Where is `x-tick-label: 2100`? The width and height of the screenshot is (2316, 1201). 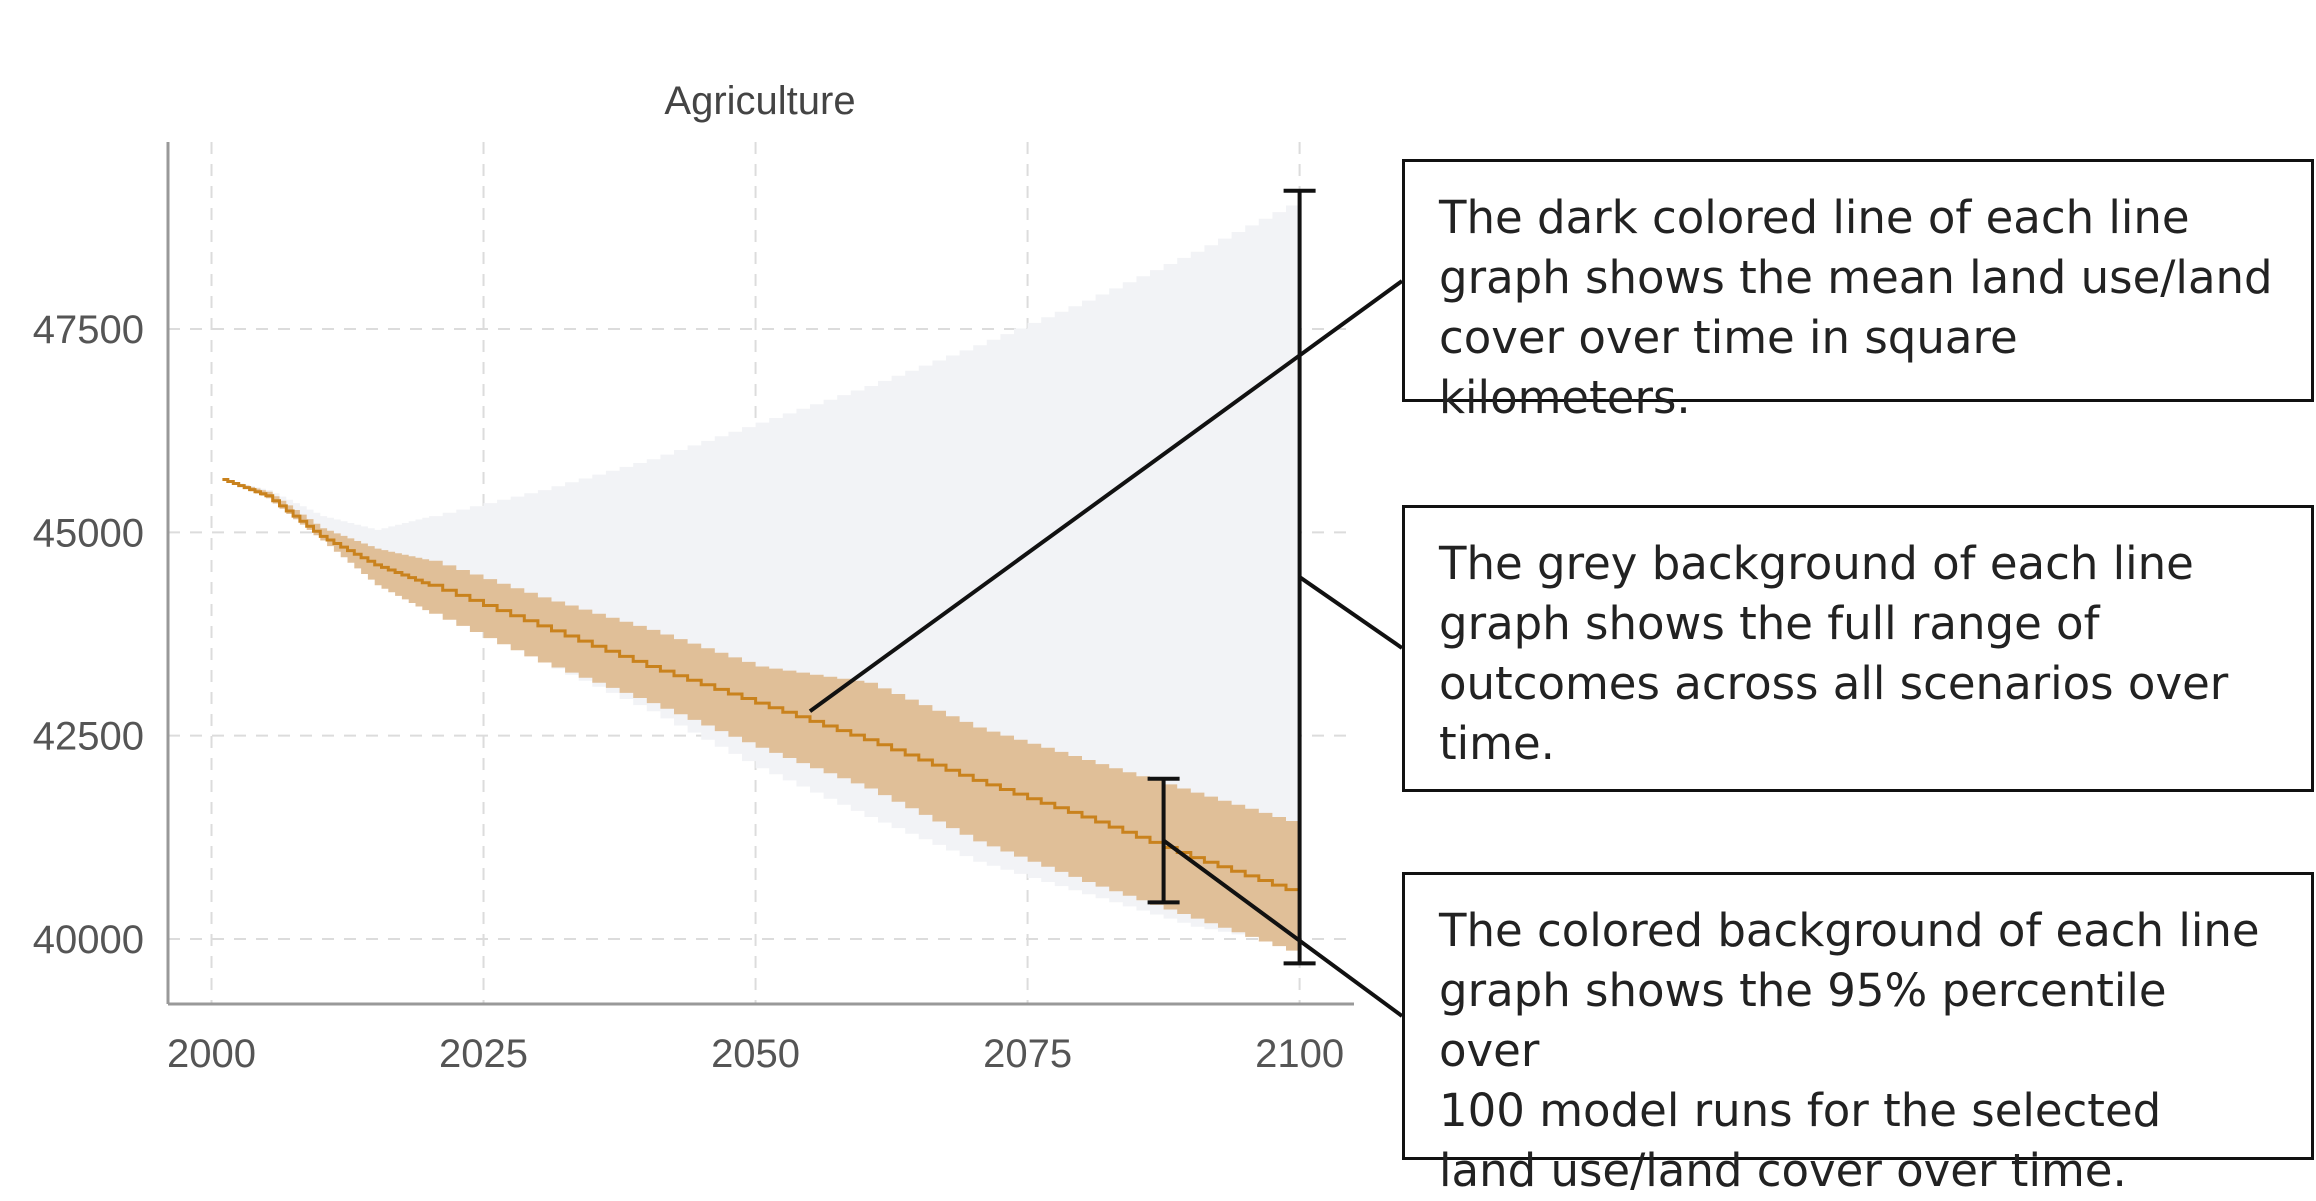 x-tick-label: 2100 is located at coordinates (1299, 1054).